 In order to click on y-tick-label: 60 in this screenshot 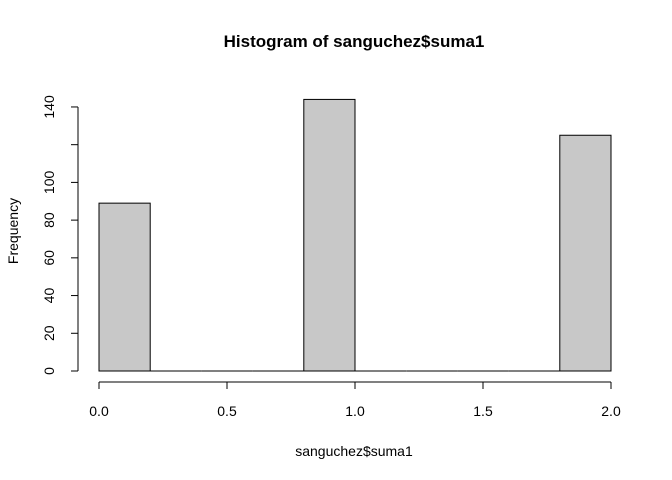, I will do `click(49, 258)`.